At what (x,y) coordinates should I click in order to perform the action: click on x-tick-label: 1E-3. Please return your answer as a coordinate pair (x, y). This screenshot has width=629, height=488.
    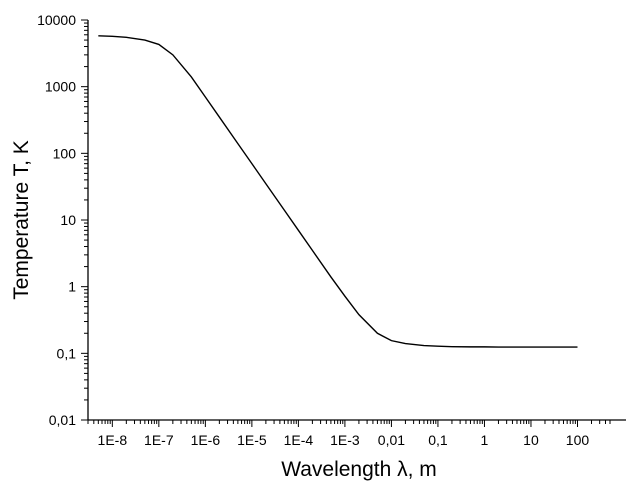
    Looking at the image, I should click on (345, 440).